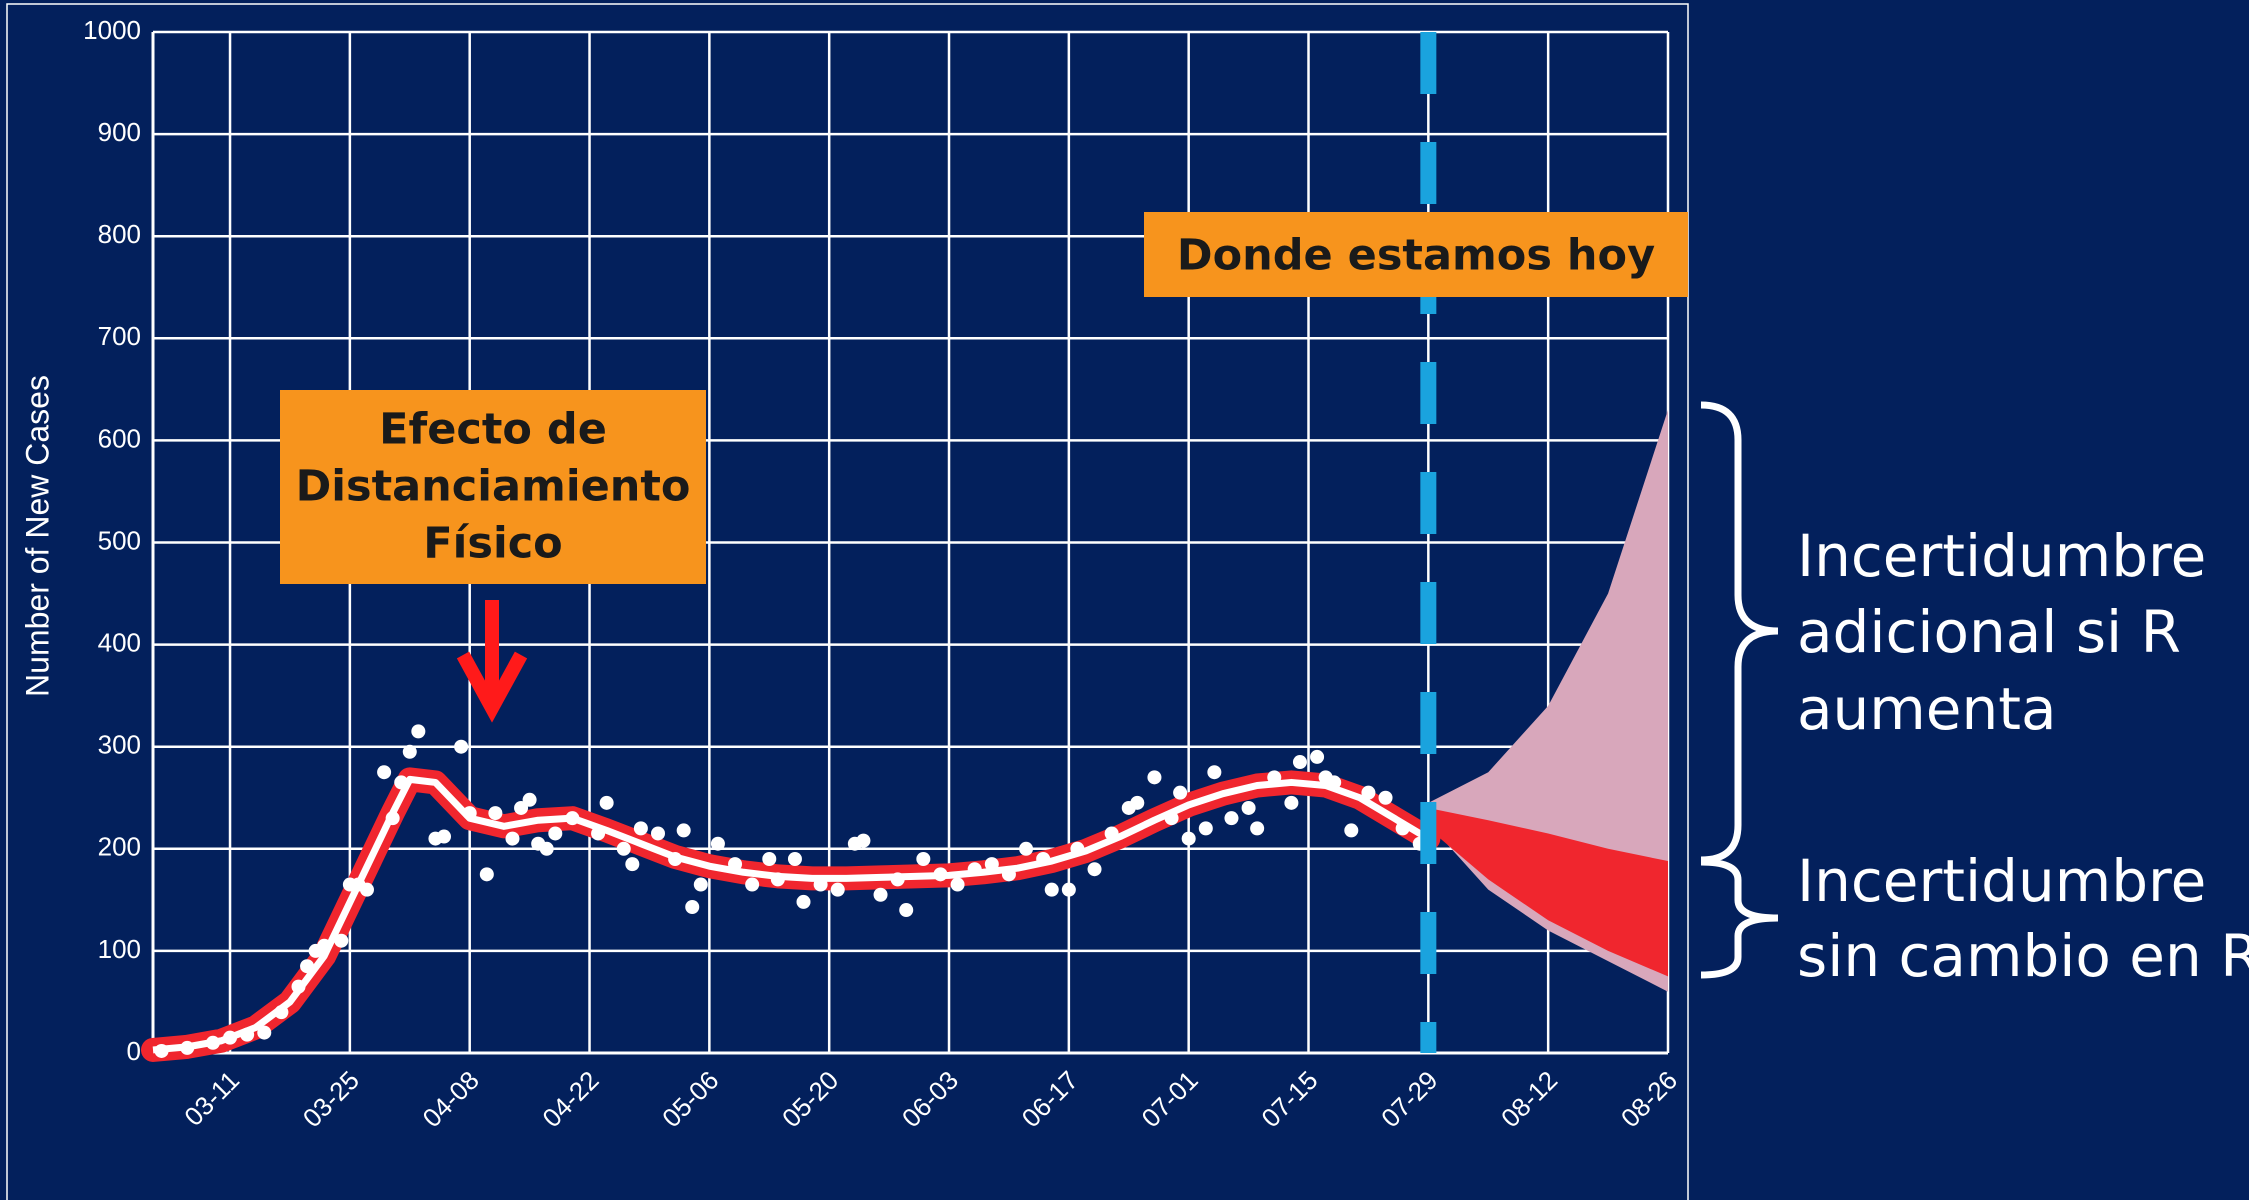 Image resolution: width=2249 pixels, height=1200 pixels. I want to click on x-tick-label: 07-01, so click(1170, 1099).